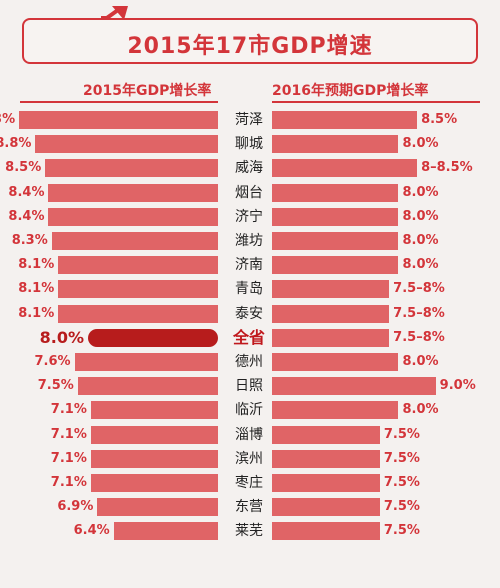 This screenshot has width=500, height=588. I want to click on value-label-2015: 8.0%, so click(61, 337).